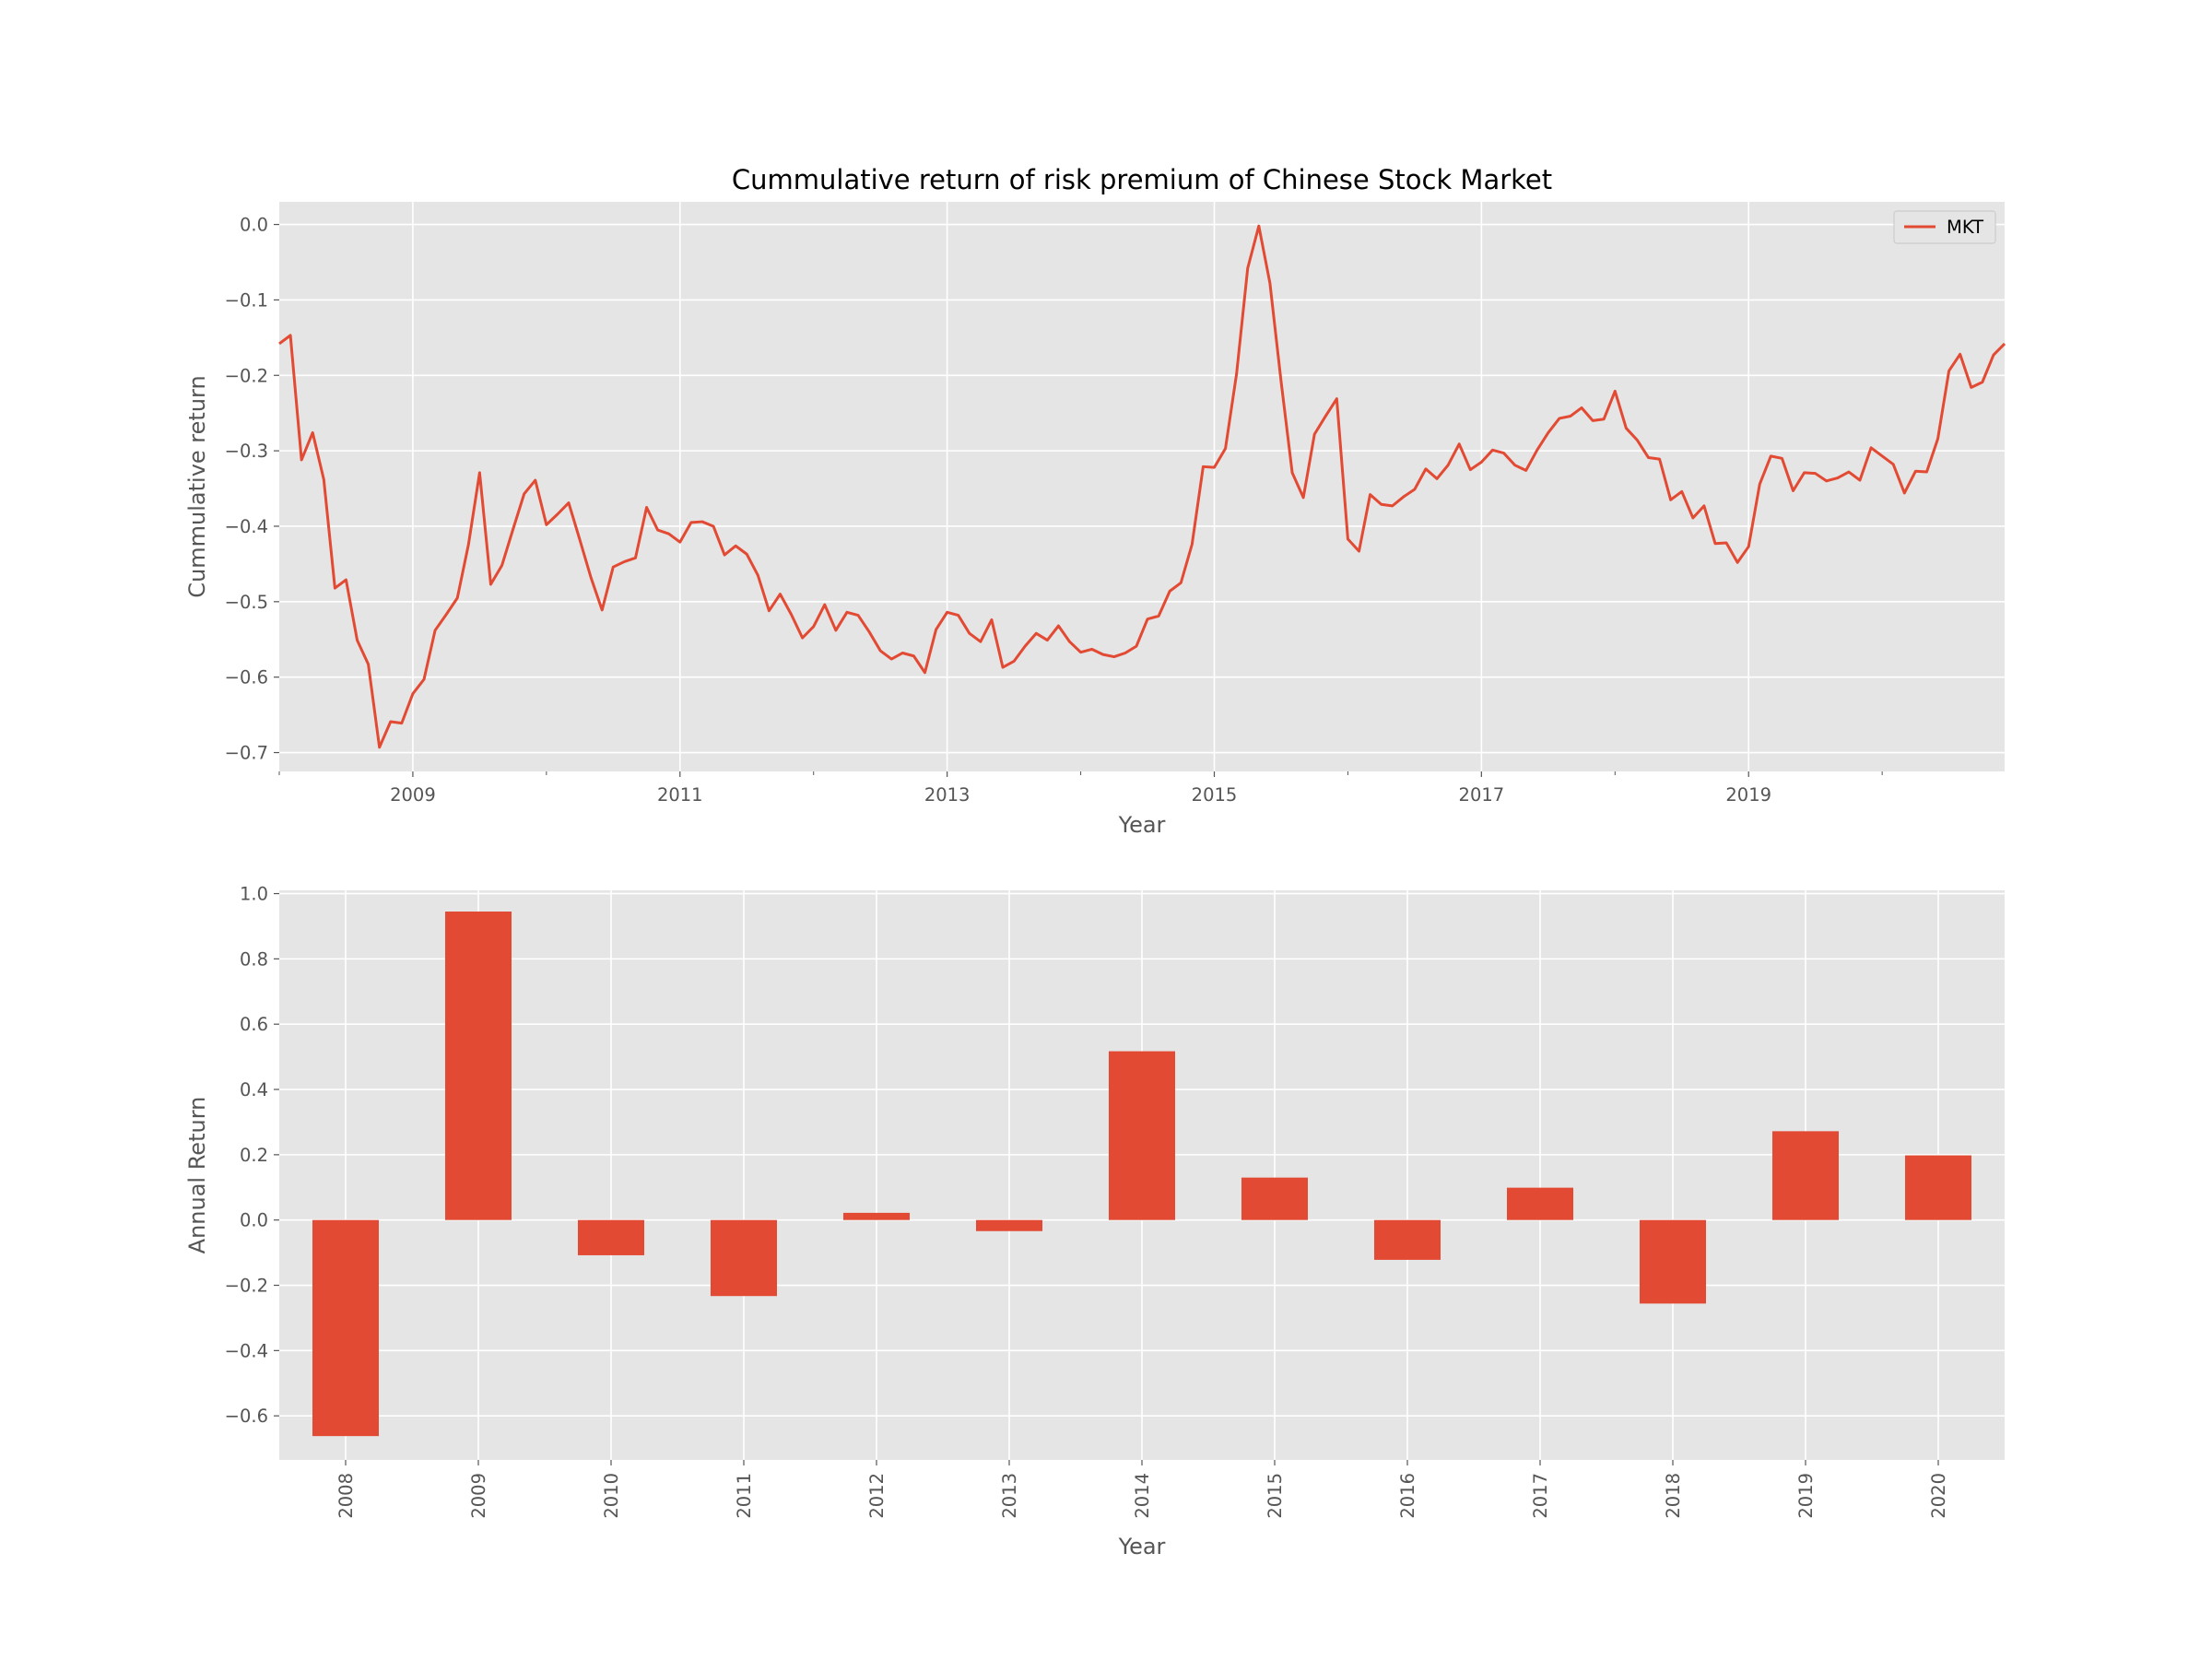  I want to click on bar-2010, so click(611, 1237).